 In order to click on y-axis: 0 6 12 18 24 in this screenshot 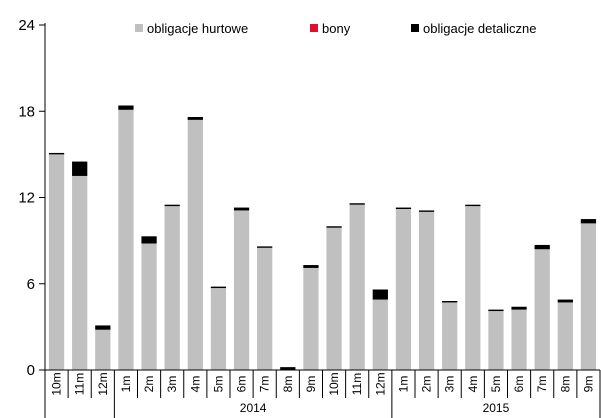, I will do `click(32, 198)`.